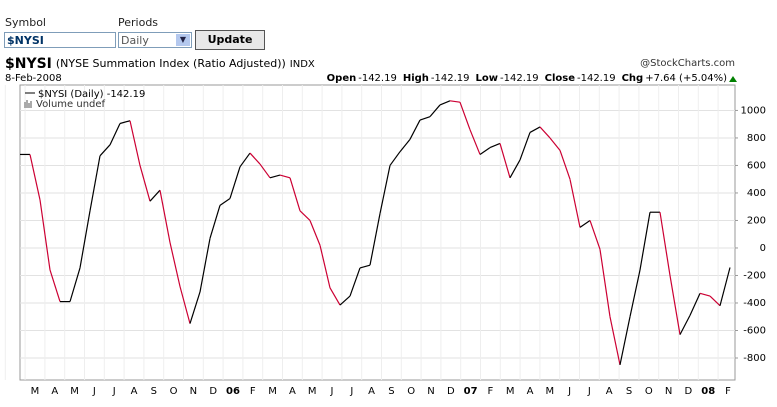 This screenshot has height=407, width=777. I want to click on x-tick-label: 06, so click(233, 391).